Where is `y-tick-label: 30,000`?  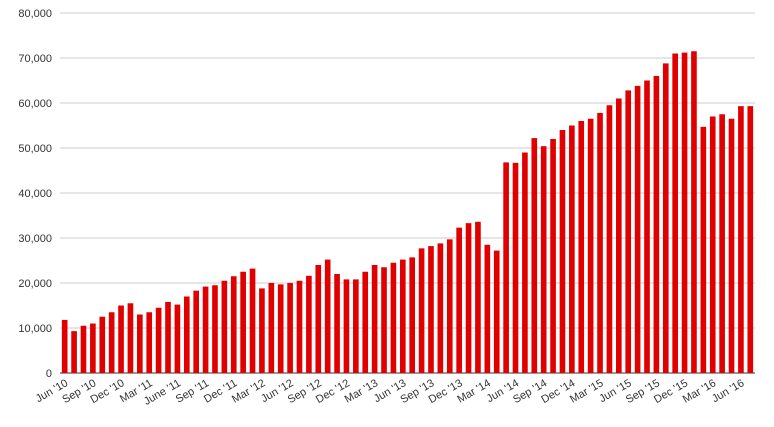 y-tick-label: 30,000 is located at coordinates (35, 239).